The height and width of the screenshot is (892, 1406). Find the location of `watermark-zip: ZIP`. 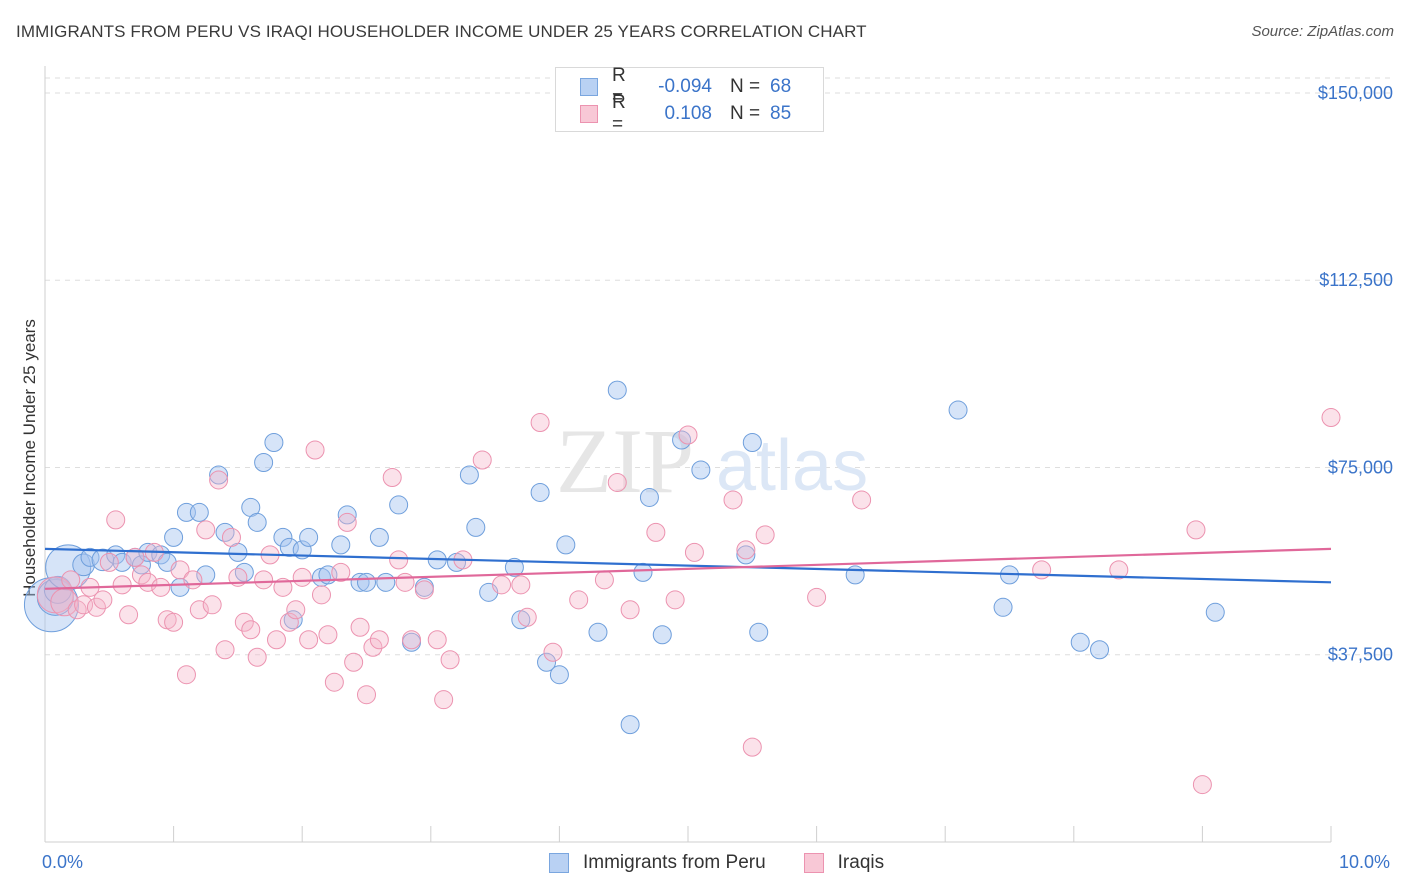

watermark-zip: ZIP is located at coordinates (625, 461).